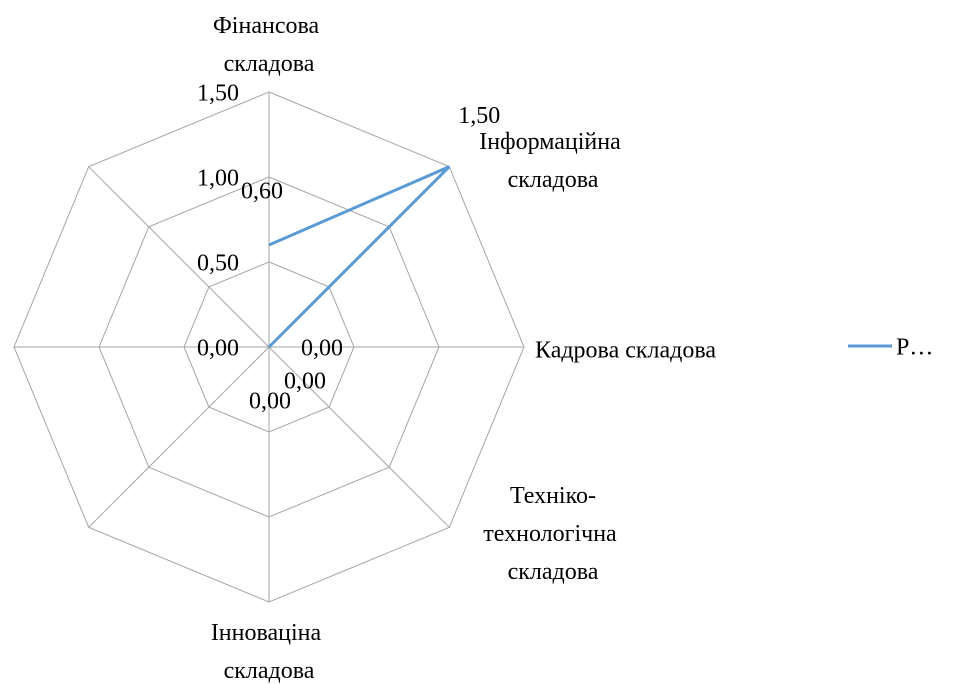 The width and height of the screenshot is (958, 684). Describe the element at coordinates (625, 351) in the screenshot. I see `category-label: Кадрова складова` at that location.